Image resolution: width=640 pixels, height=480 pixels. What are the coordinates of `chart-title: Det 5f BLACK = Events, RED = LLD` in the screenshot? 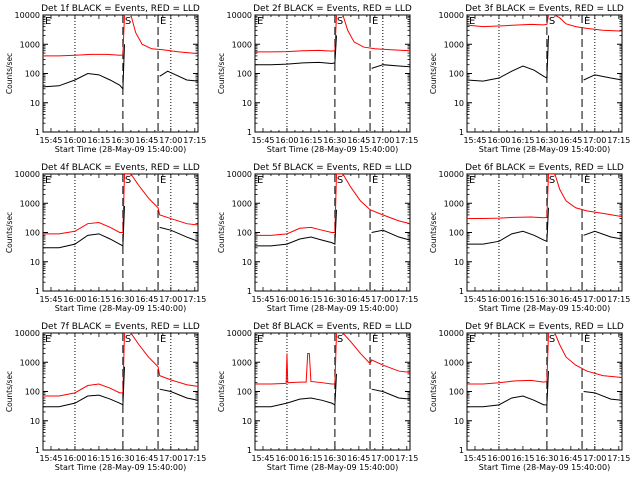 It's located at (332, 168).